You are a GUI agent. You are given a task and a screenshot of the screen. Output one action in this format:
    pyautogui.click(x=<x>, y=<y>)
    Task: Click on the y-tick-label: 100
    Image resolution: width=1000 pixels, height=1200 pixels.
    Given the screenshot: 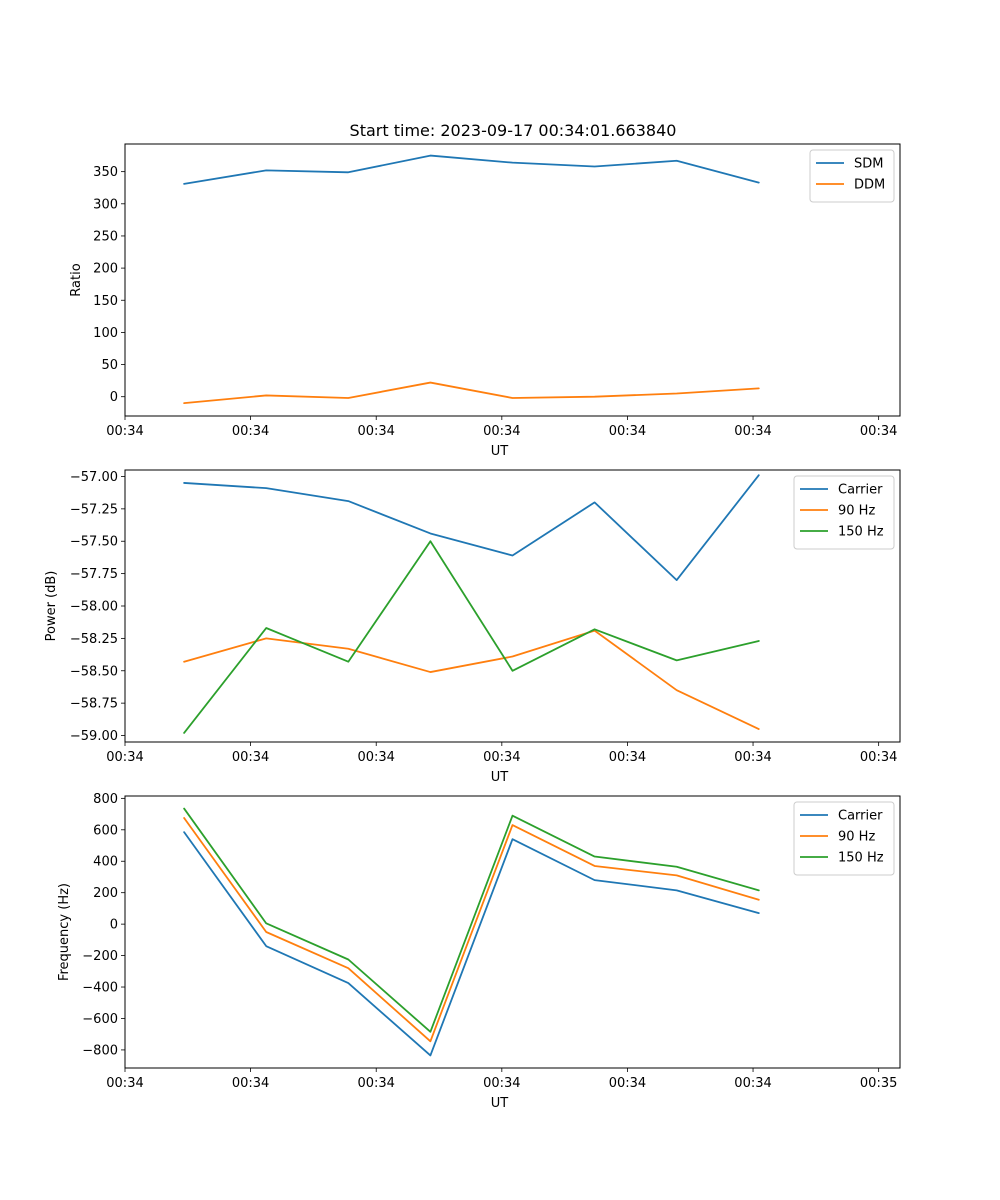 What is the action you would take?
    pyautogui.click(x=105, y=333)
    